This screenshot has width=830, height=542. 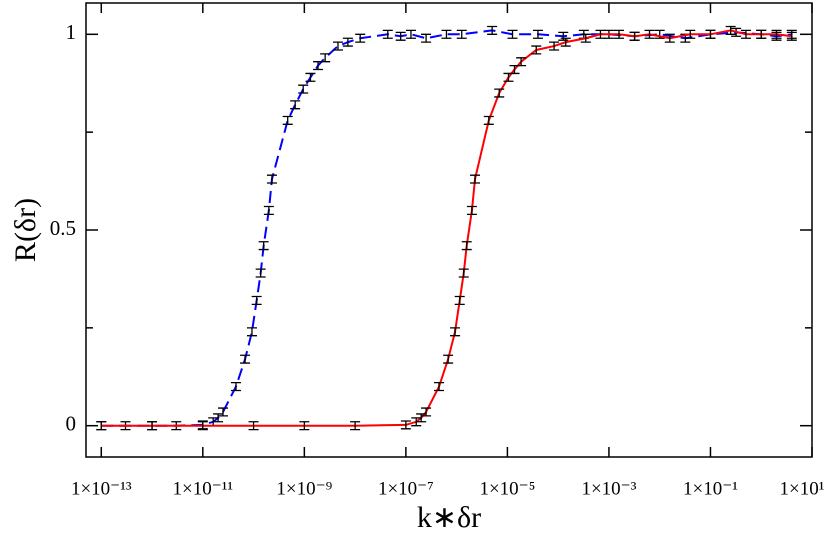 I want to click on x-tick-label: 1×10⁻⁹, so click(x=304, y=488).